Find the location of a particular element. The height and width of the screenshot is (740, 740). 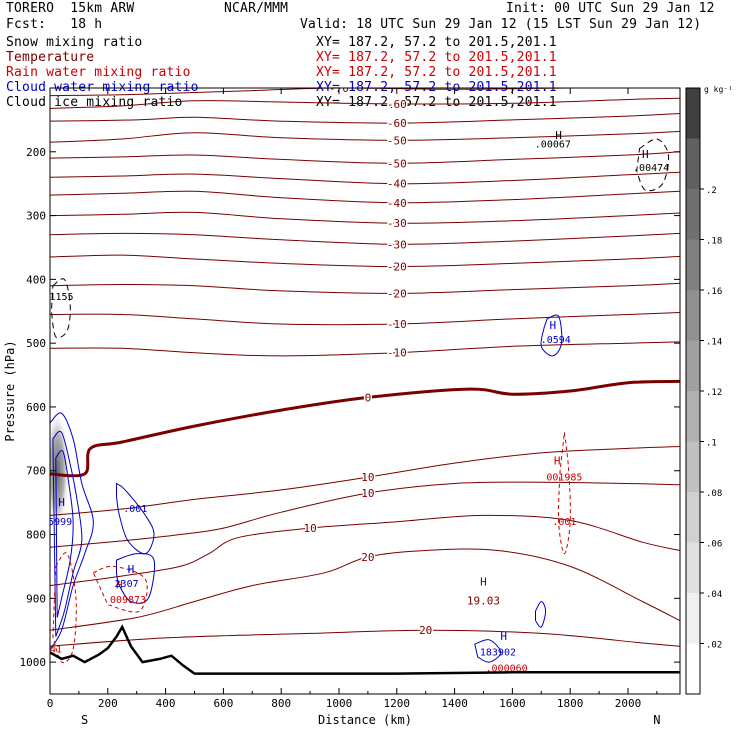

colorbar-tick-label: .18 is located at coordinates (714, 242).